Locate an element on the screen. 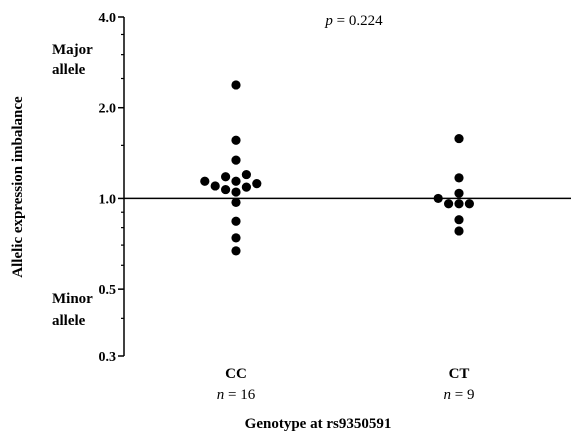 The width and height of the screenshot is (575, 438). minor-allele-label-line1: Minor is located at coordinates (72, 299).